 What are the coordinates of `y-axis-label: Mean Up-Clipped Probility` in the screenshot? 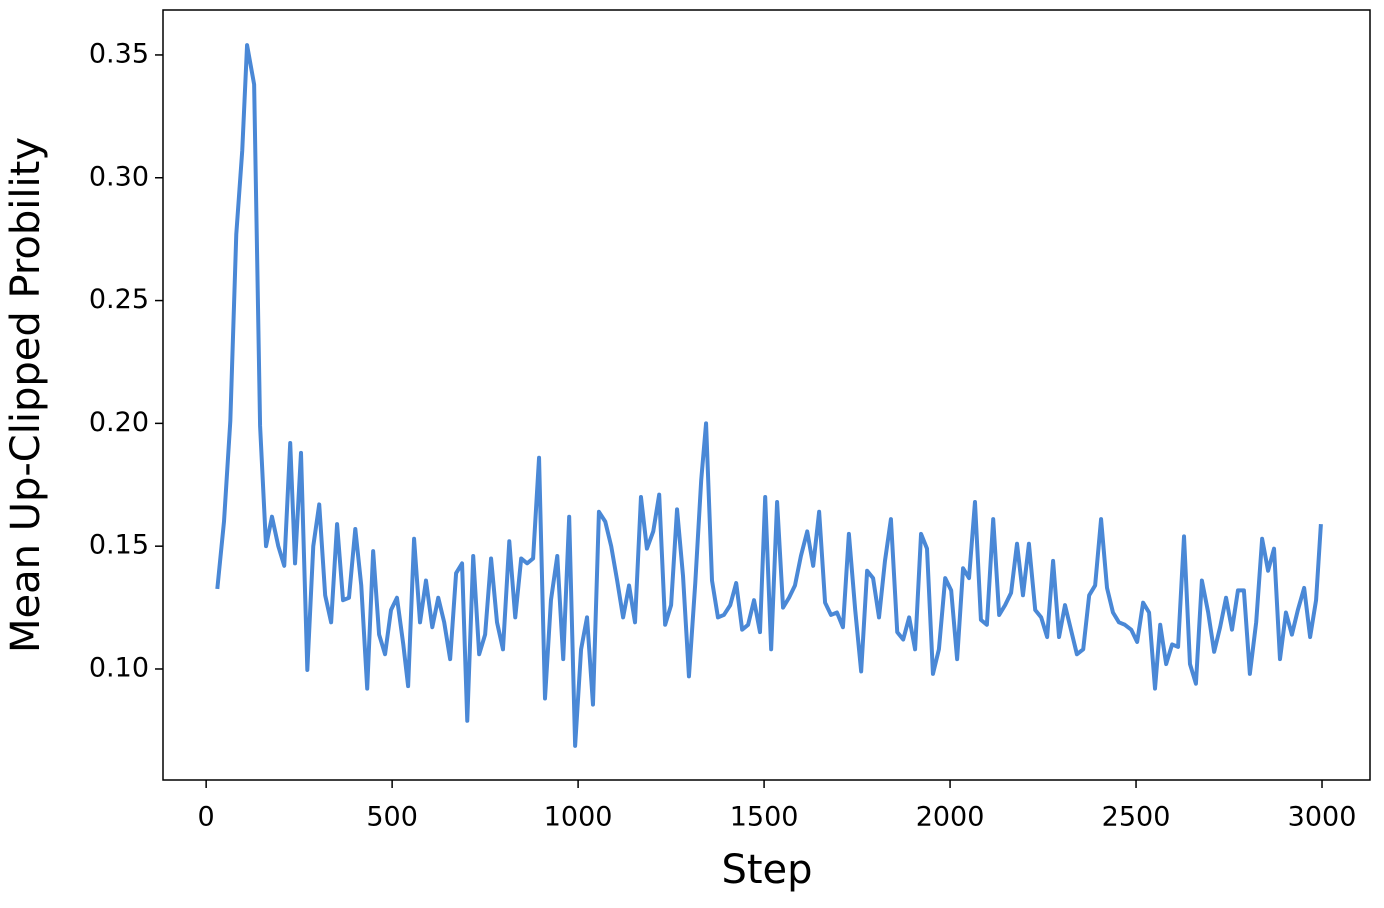 It's located at (26, 395).